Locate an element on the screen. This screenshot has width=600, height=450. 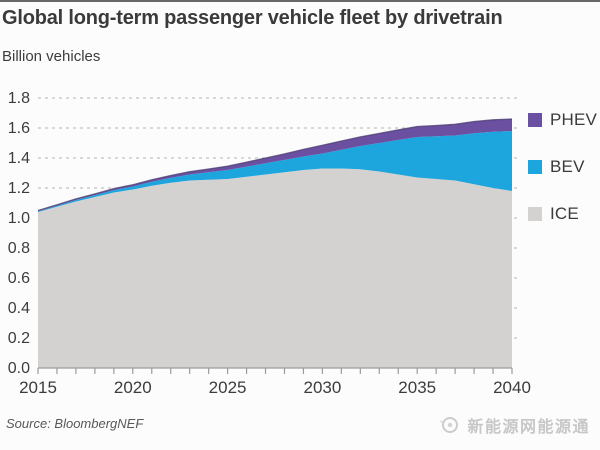
y-tick-label: 0.0 is located at coordinates (19, 368).